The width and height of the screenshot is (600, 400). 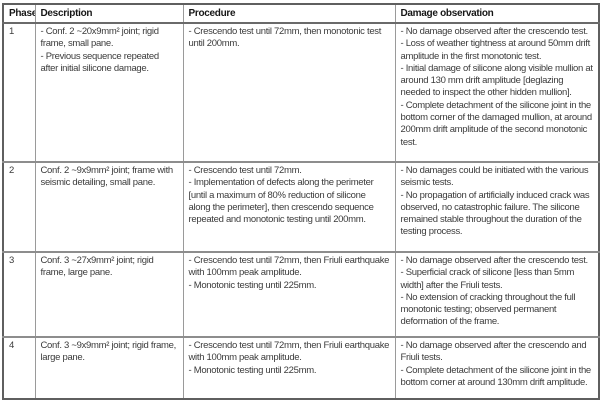 What do you see at coordinates (109, 13) in the screenshot?
I see `header-description: Description` at bounding box center [109, 13].